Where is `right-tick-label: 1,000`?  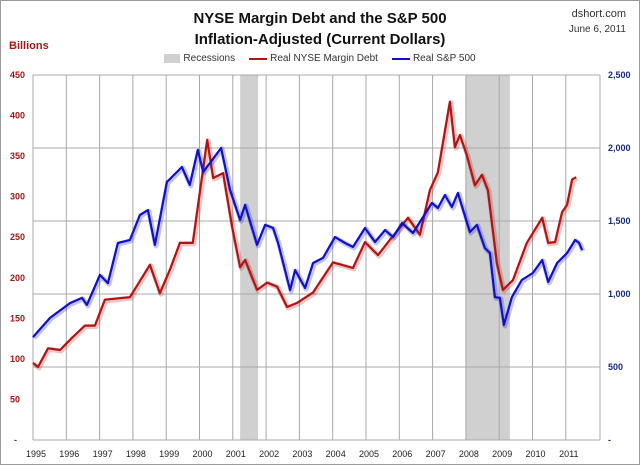
right-tick-label: 1,000 is located at coordinates (619, 294).